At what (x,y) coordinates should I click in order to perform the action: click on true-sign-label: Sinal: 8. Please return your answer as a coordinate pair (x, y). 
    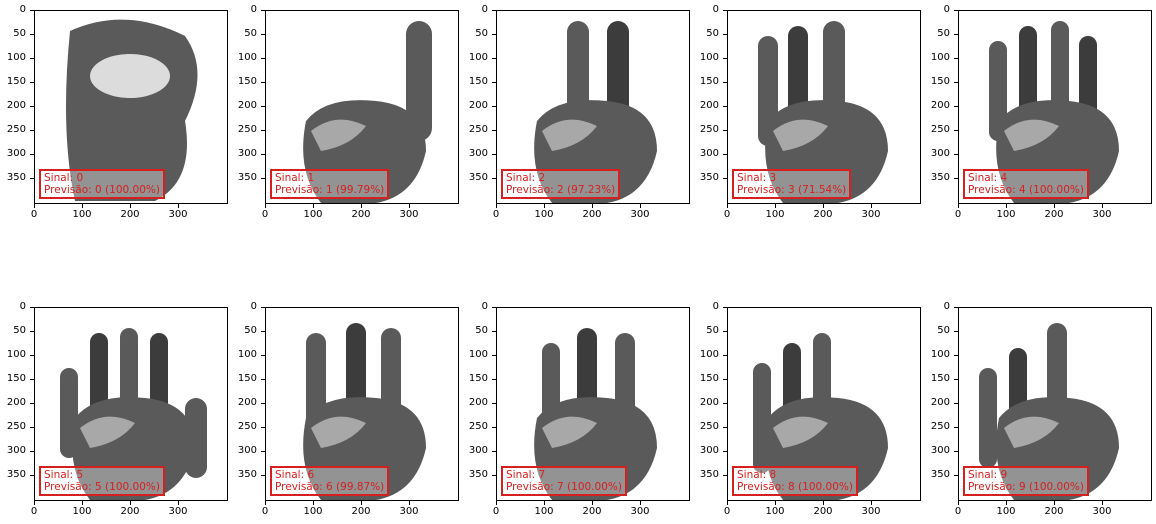
    Looking at the image, I should click on (757, 475).